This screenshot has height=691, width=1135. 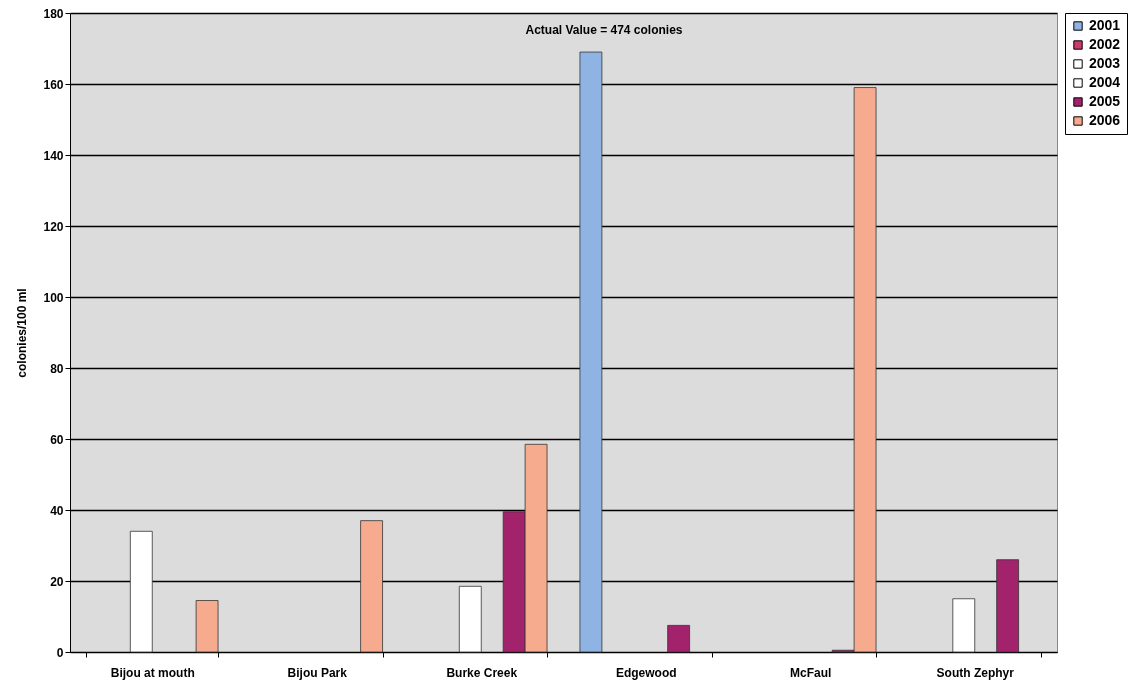 I want to click on y-tick-label: 0, so click(x=60, y=652).